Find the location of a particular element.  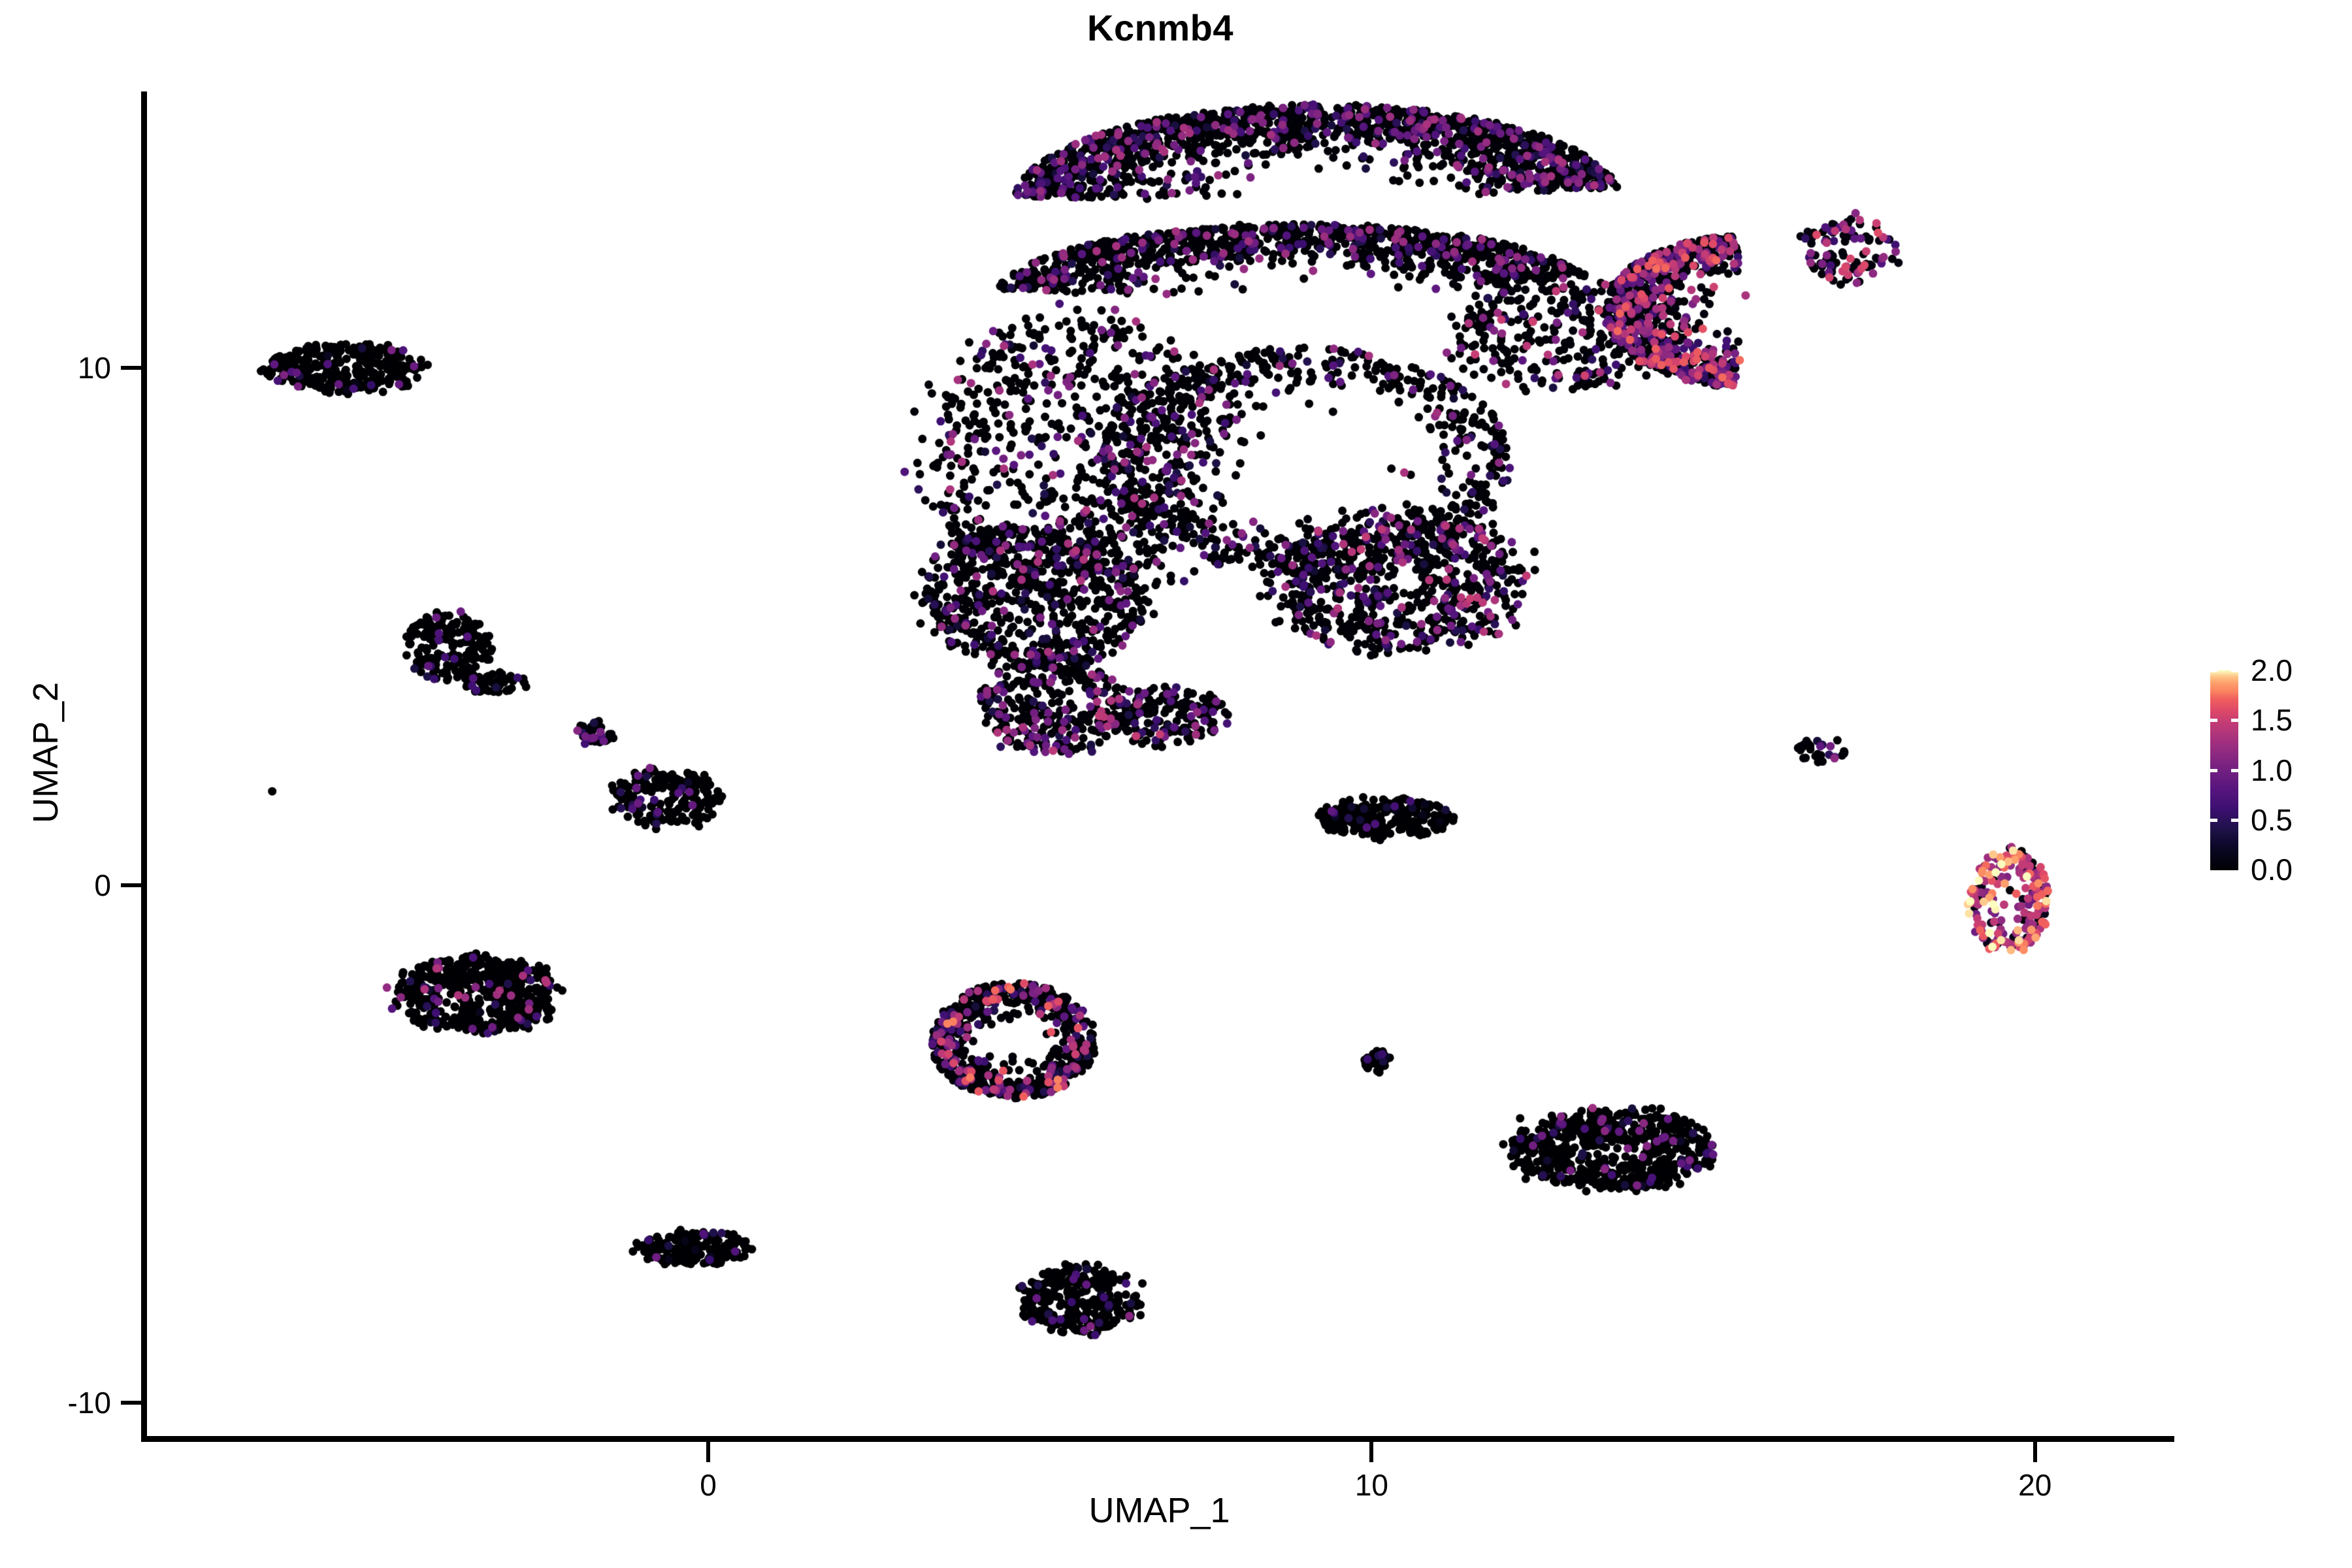

x-tick-label: 0 is located at coordinates (708, 1485).